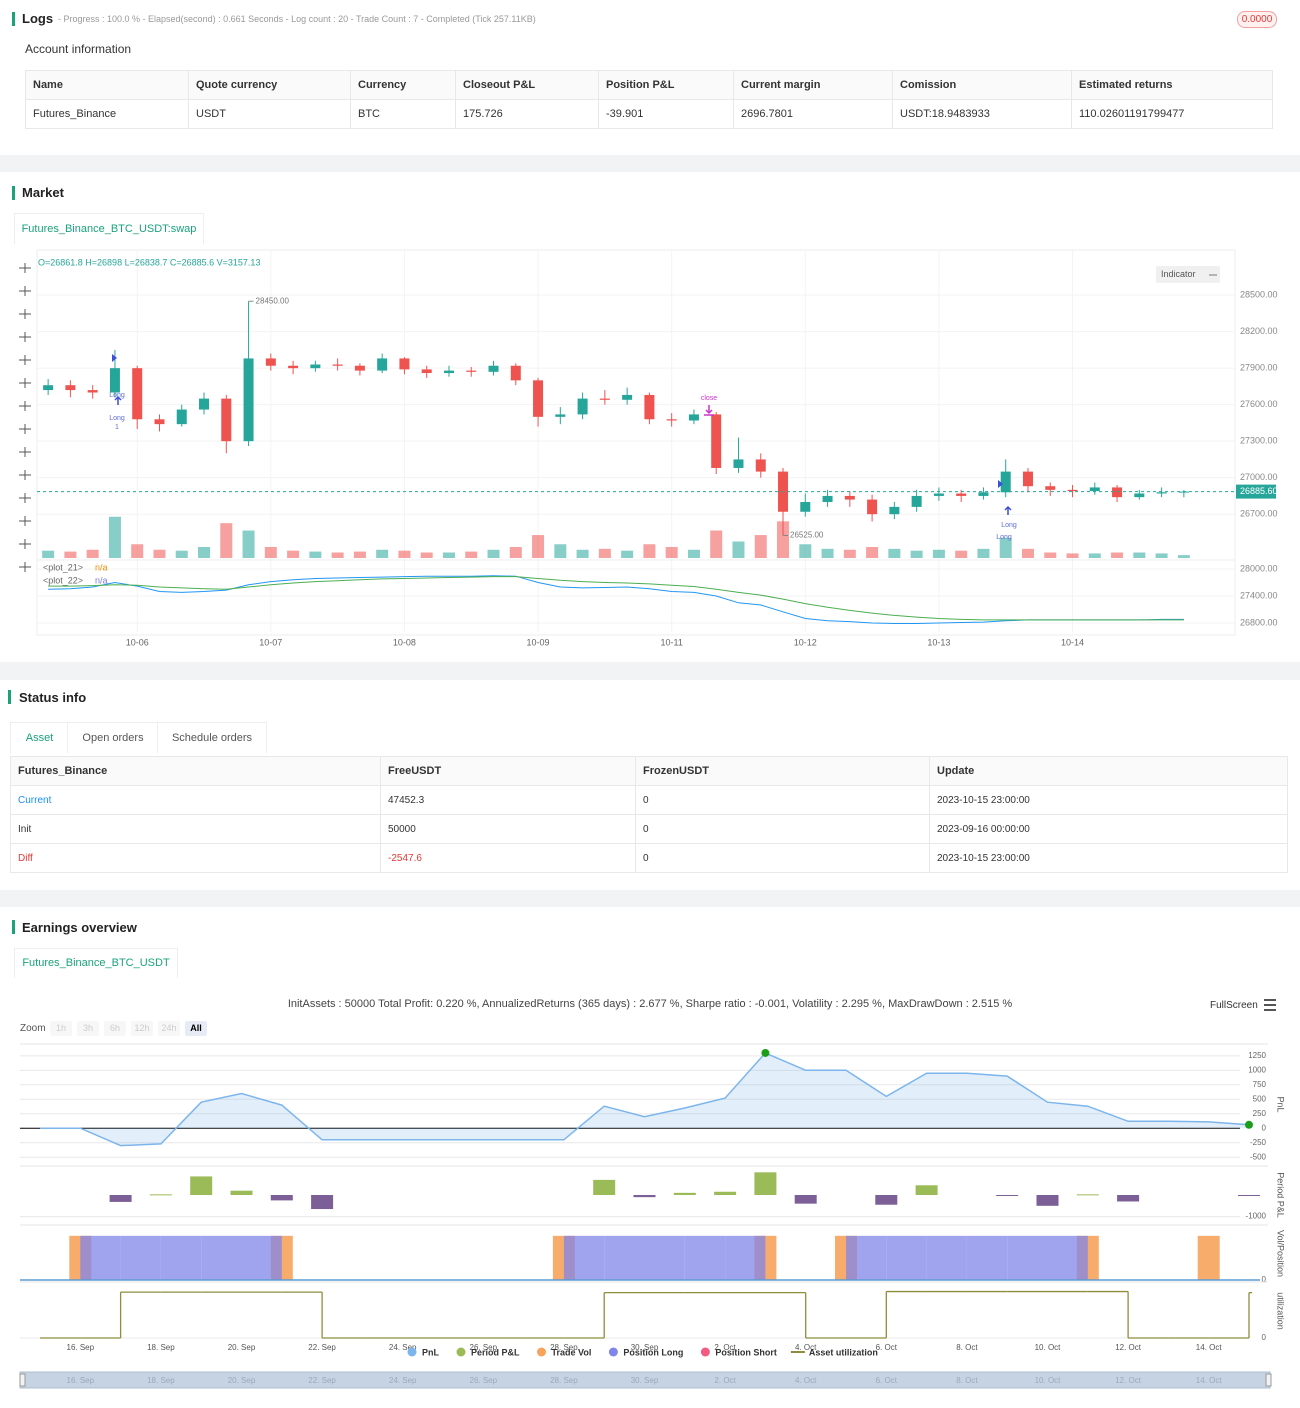 The image size is (1300, 1408). Describe the element at coordinates (195, 771) in the screenshot. I see `header-cell: Futures_Binance` at that location.